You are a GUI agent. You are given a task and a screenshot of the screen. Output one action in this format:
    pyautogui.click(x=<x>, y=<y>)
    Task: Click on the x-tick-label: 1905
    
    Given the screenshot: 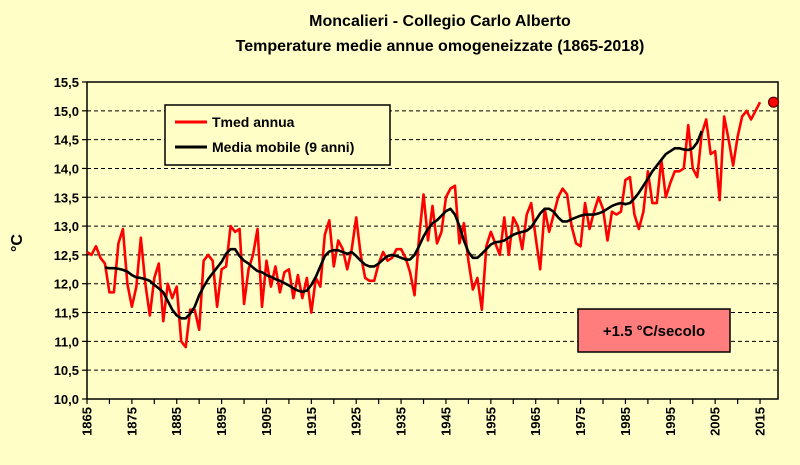 What is the action you would take?
    pyautogui.click(x=266, y=421)
    